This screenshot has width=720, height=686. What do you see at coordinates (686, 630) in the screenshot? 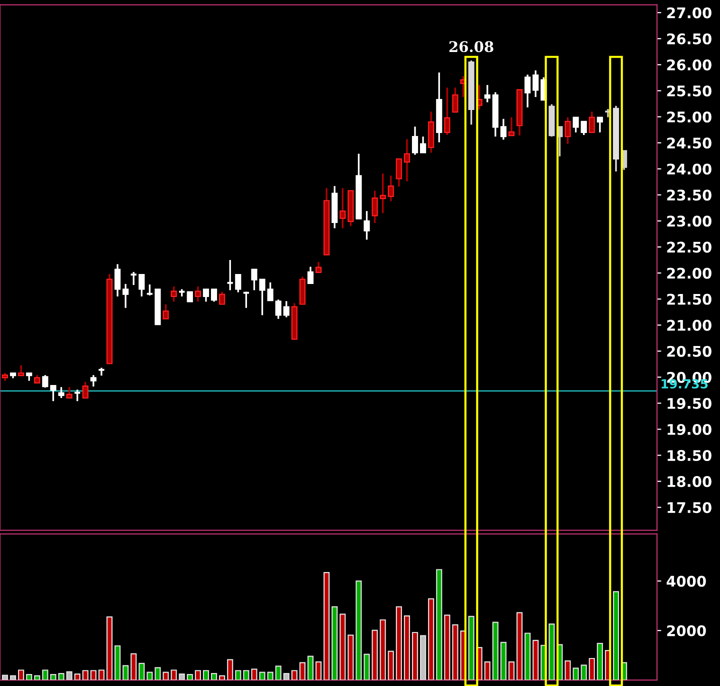
I see `y-tick-label: 2000` at bounding box center [686, 630].